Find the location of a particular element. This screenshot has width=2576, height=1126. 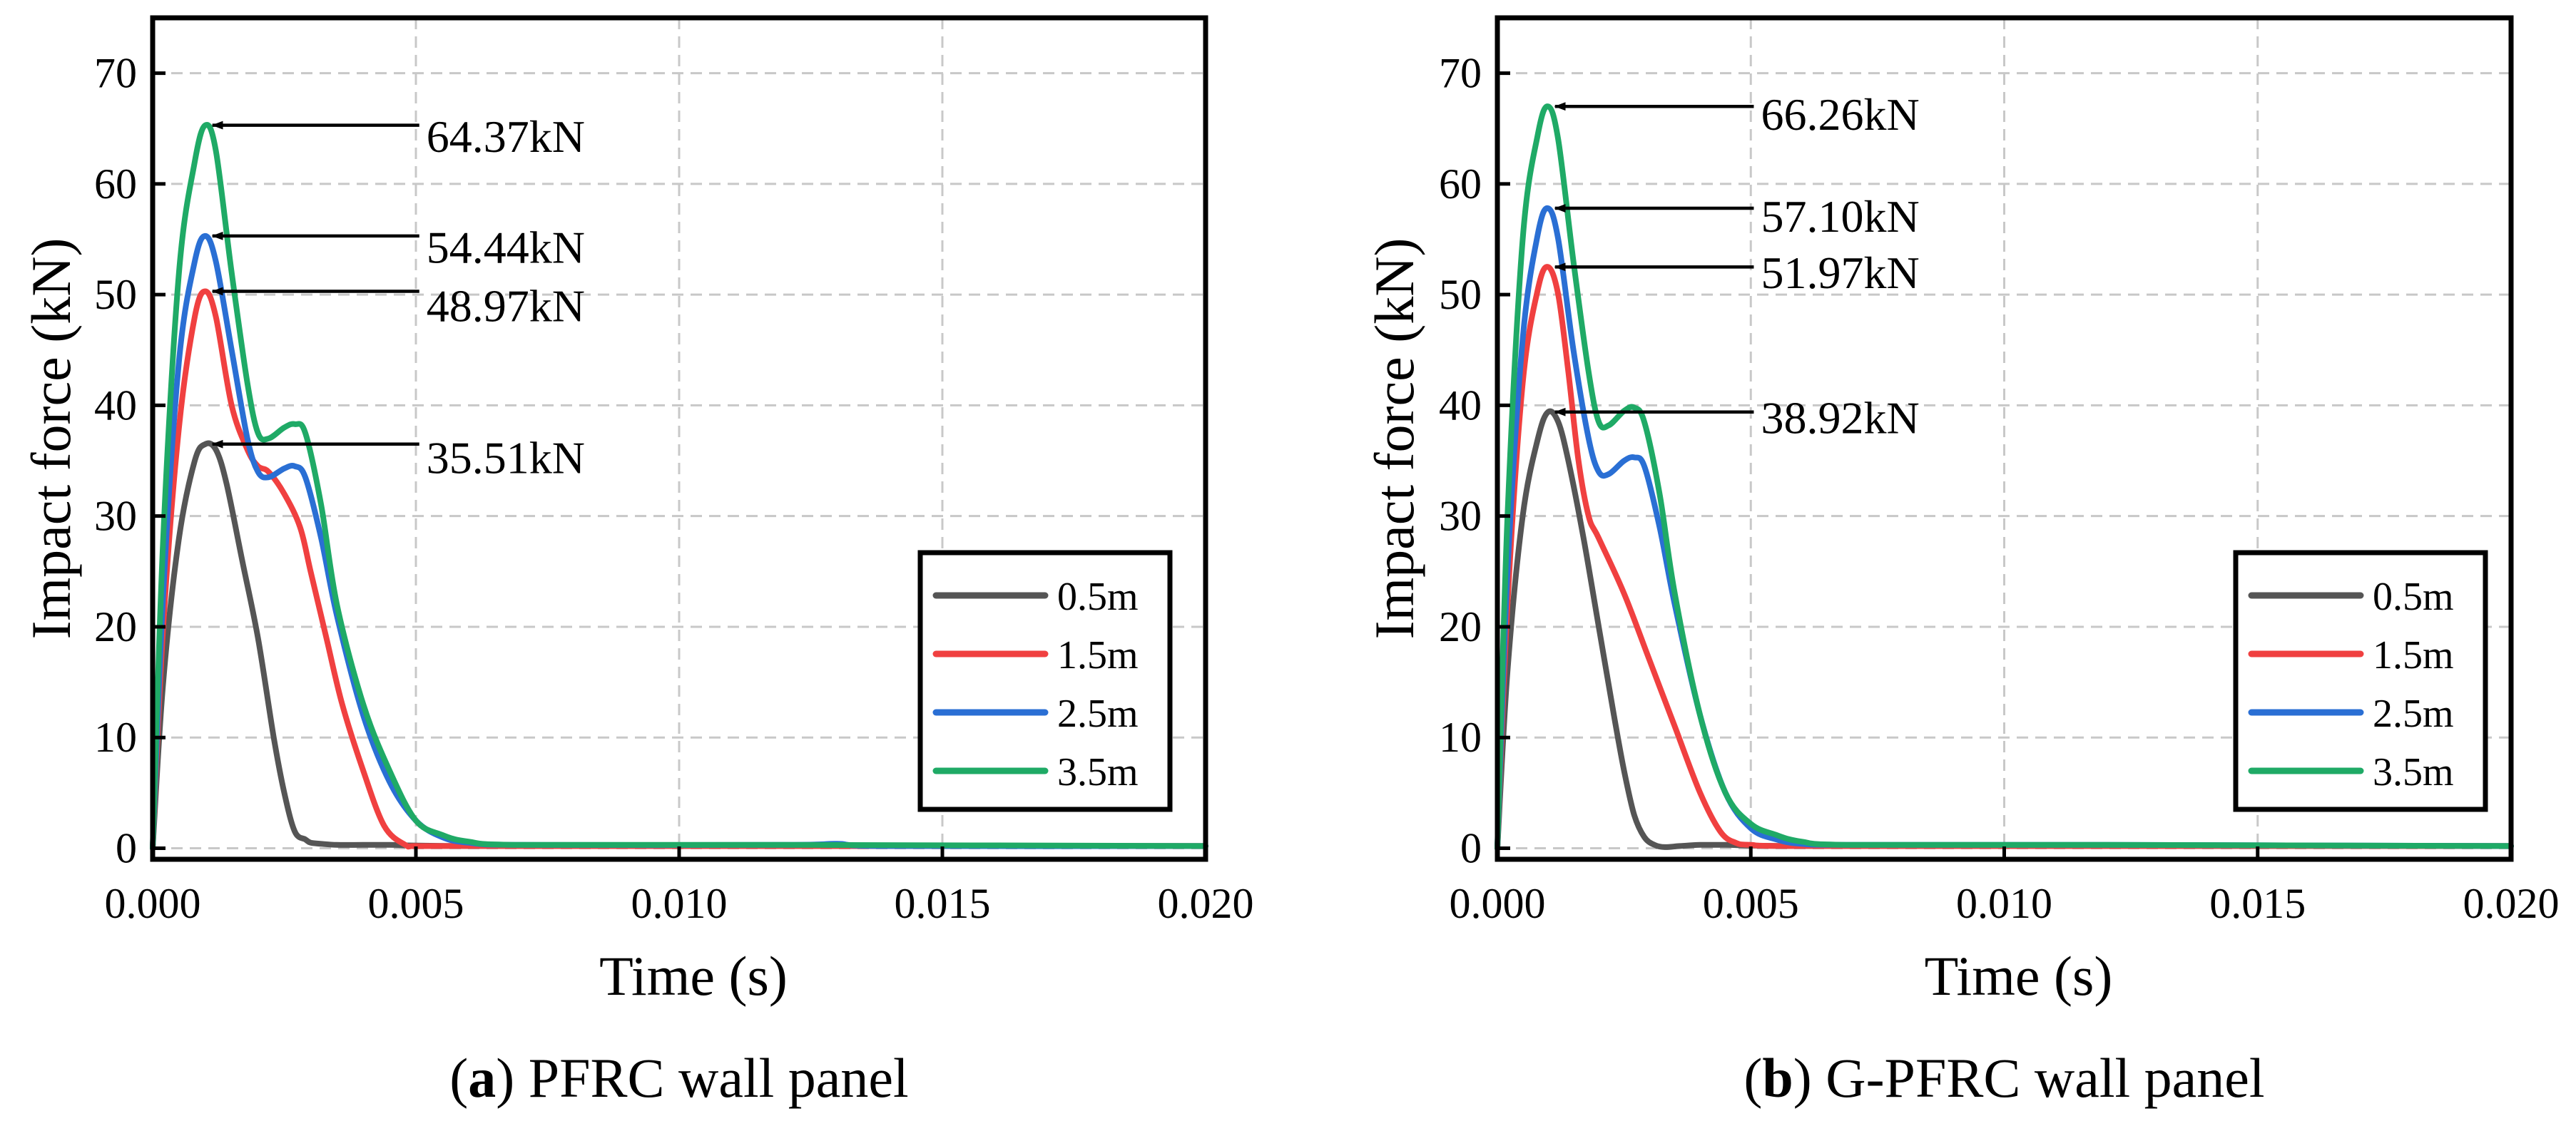

annotation-label: 48.97kN is located at coordinates (506, 306).